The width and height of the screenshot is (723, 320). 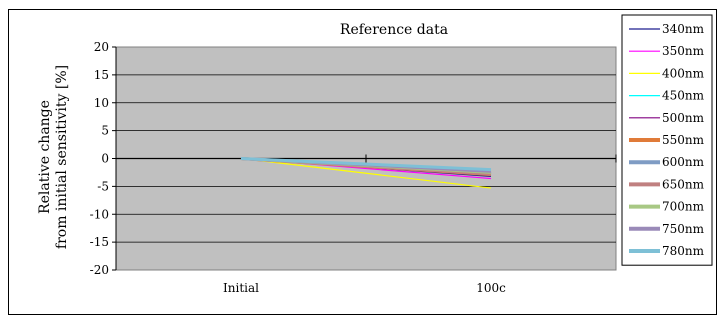 What do you see at coordinates (101, 47) in the screenshot?
I see `y-tick-label: 20` at bounding box center [101, 47].